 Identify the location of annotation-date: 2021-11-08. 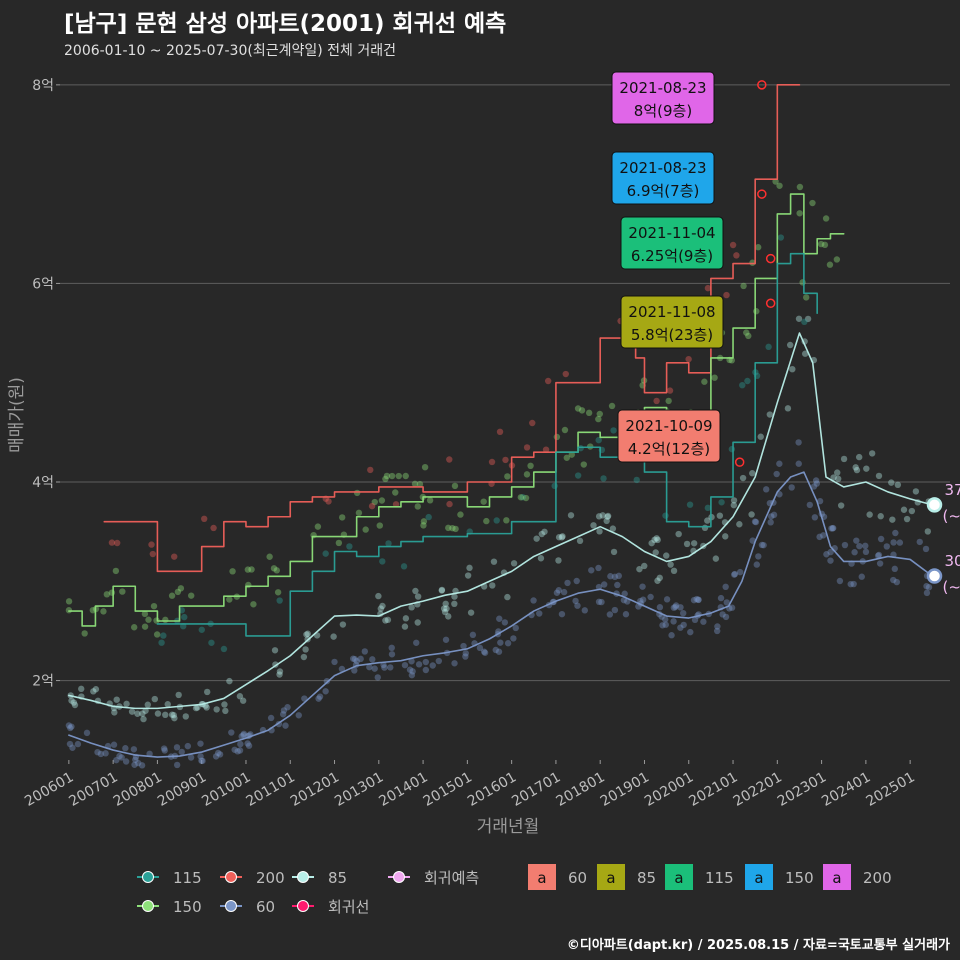
(671, 312).